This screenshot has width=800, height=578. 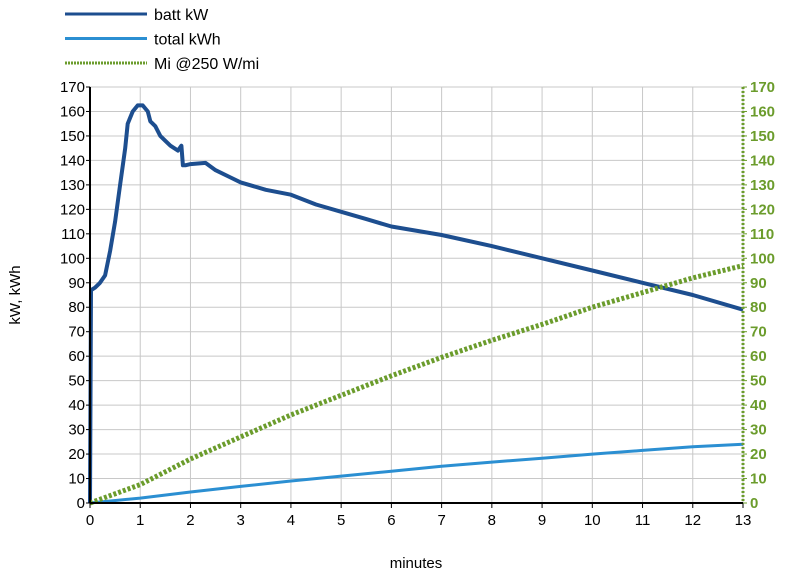 I want to click on y-tick-label: 110, so click(x=73, y=234).